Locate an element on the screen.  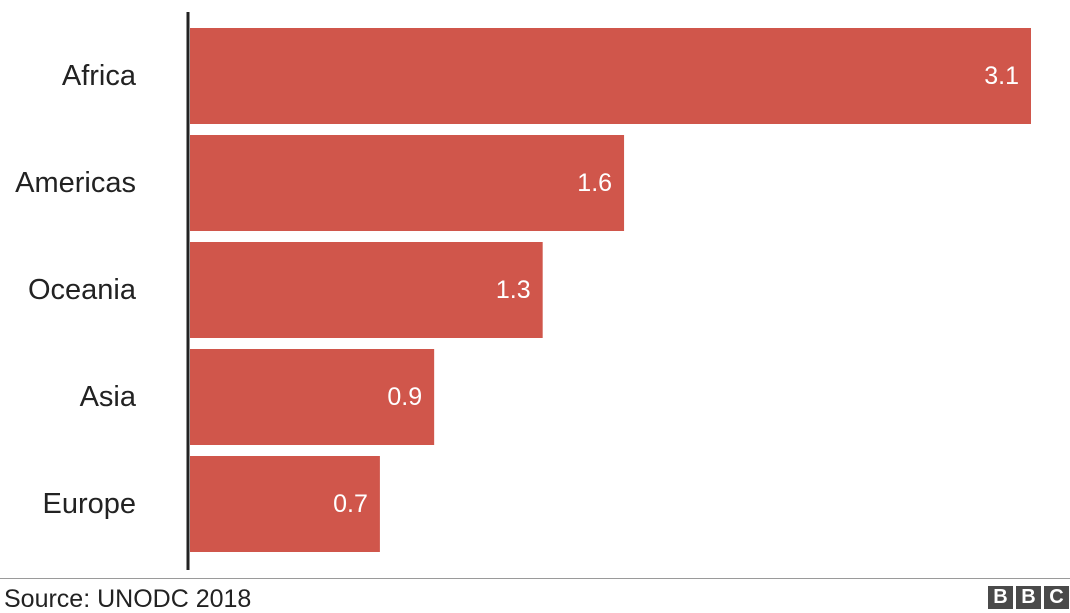
category-label-asia: Asia is located at coordinates (108, 397).